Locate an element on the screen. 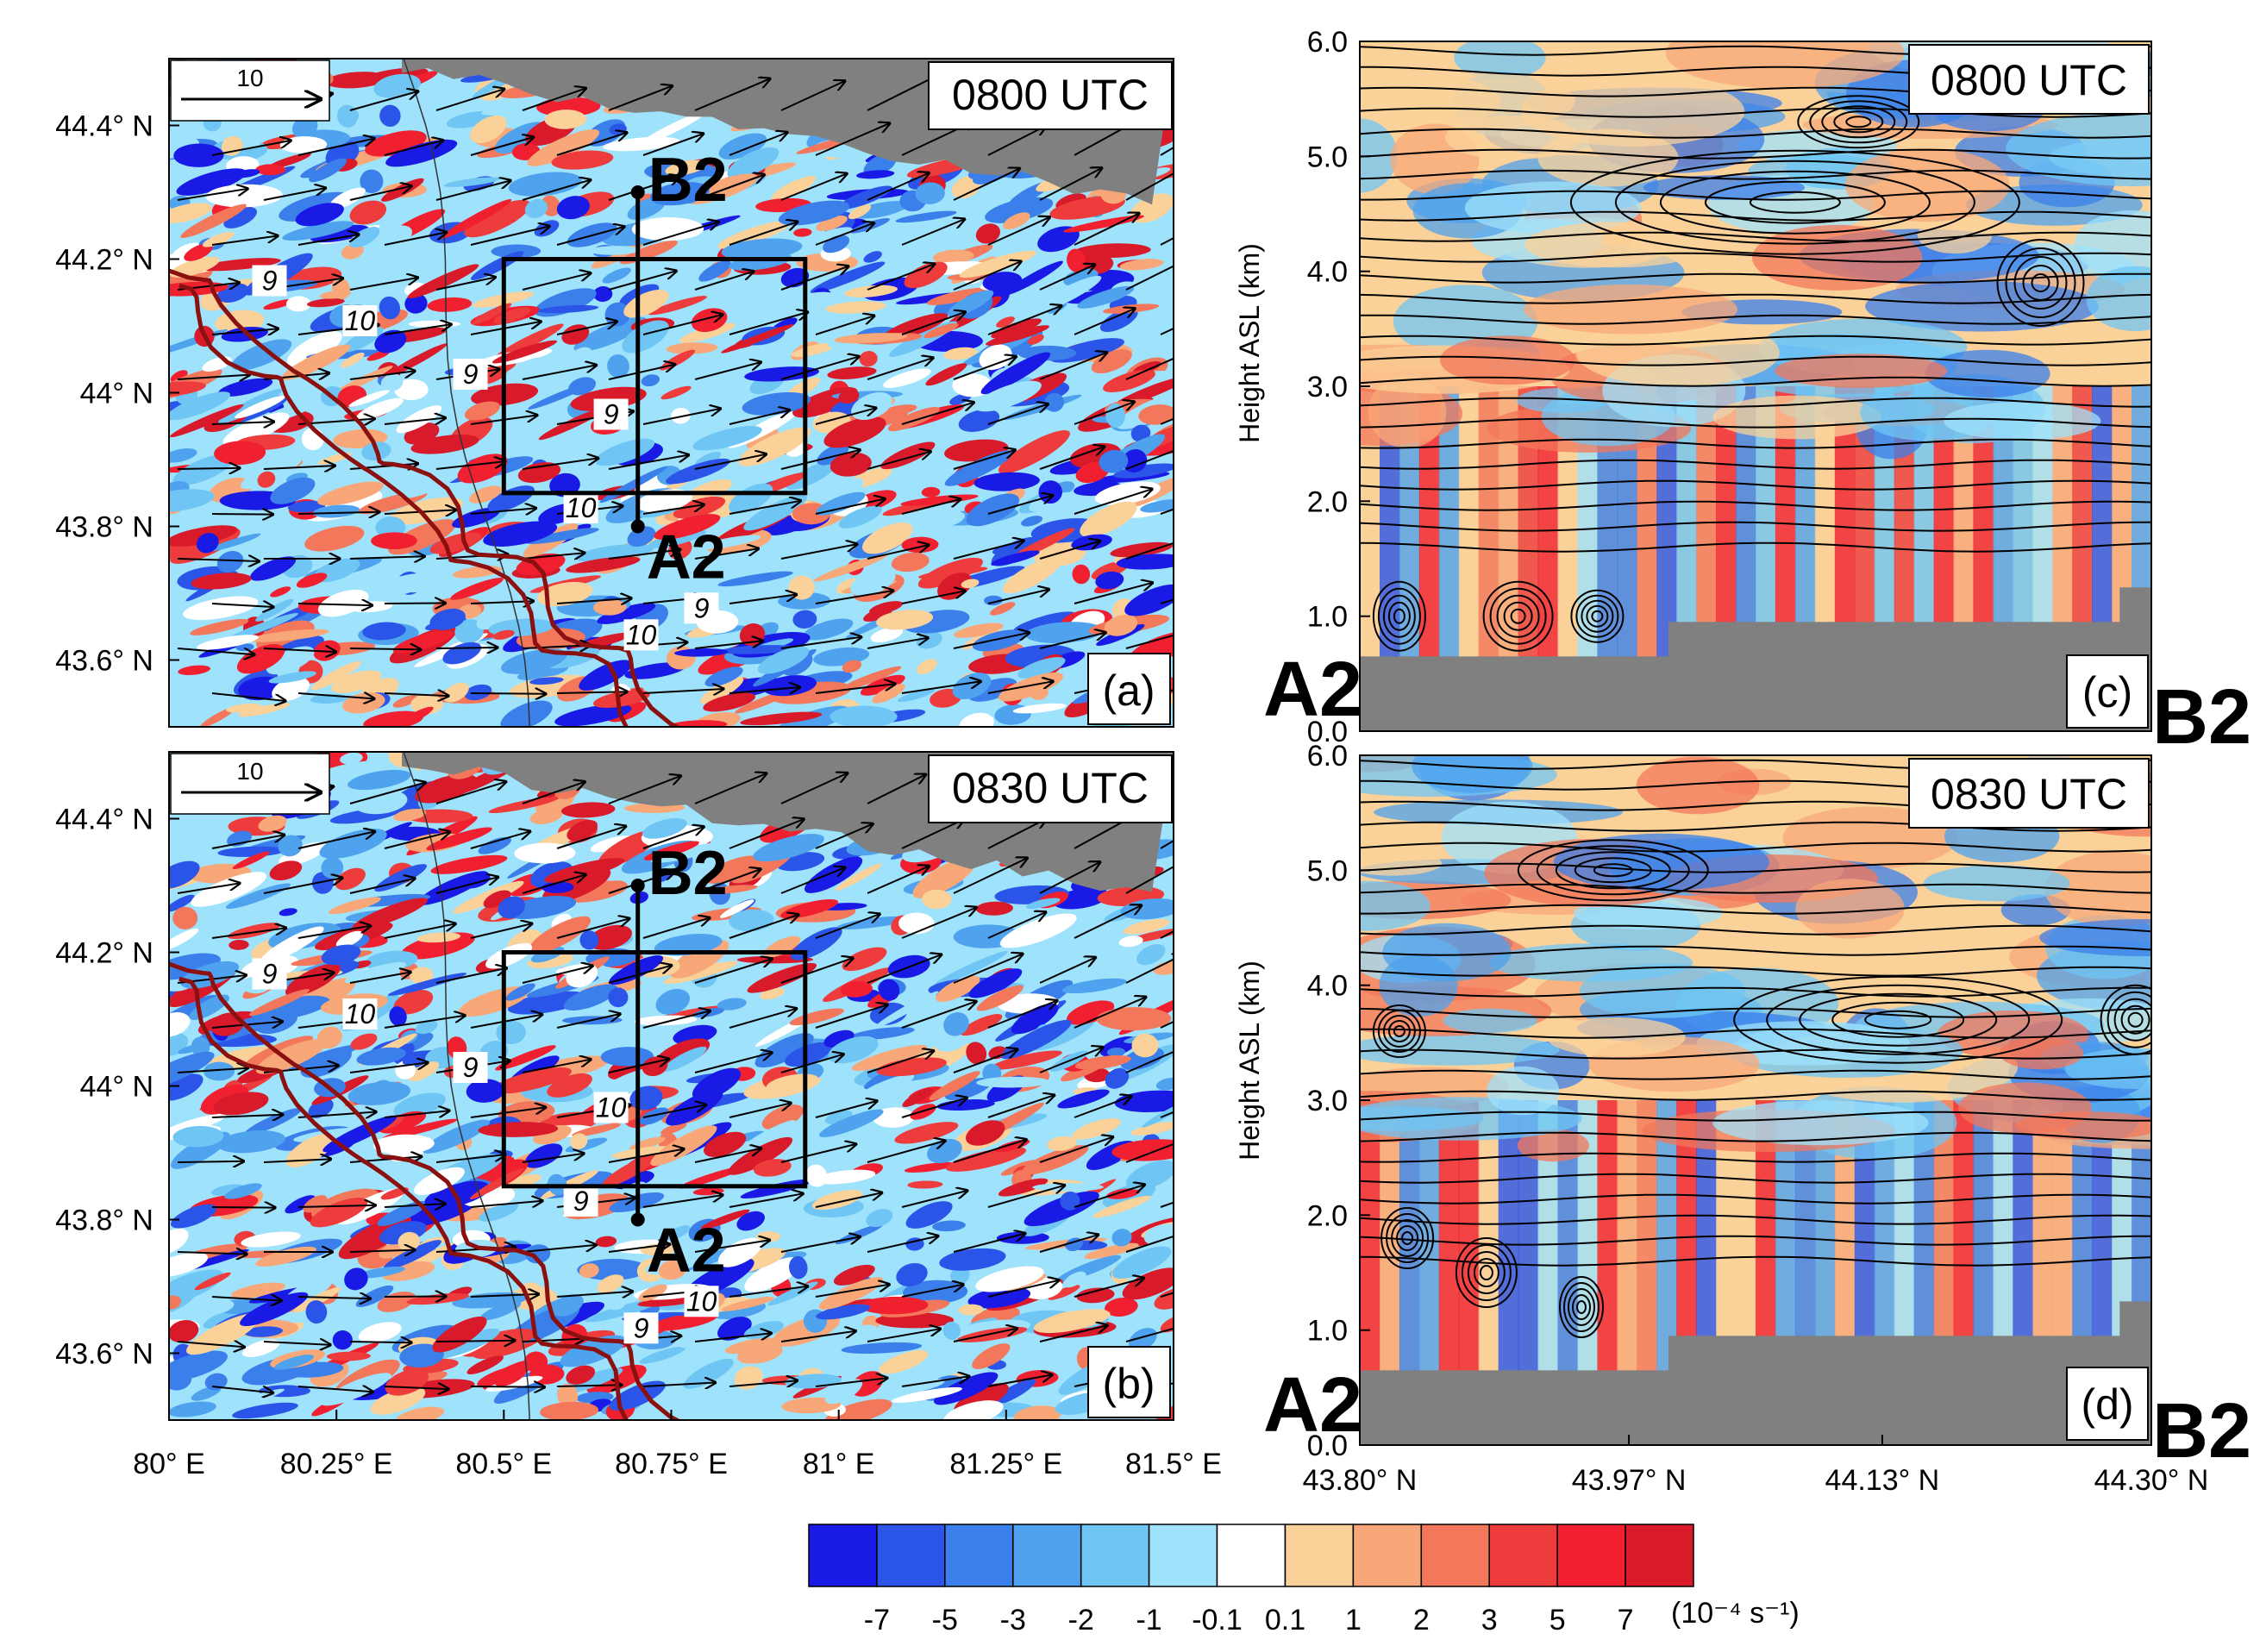 This screenshot has width=2260, height=1652. contour-label: 10 is located at coordinates (581, 507).